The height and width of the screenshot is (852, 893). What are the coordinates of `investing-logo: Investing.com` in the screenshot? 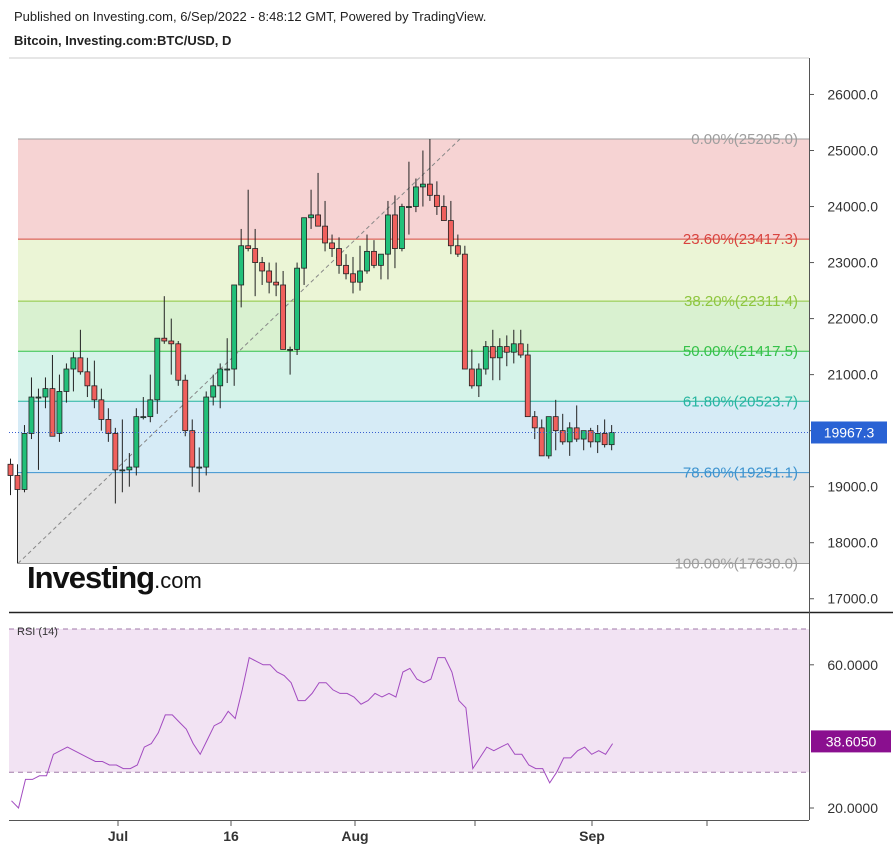 It's located at (114, 578).